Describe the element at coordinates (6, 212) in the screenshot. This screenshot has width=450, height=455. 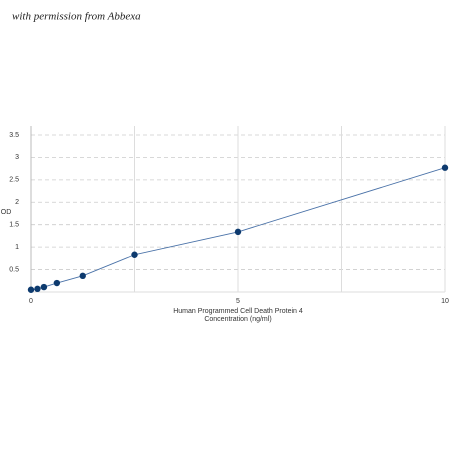
I see `y-axis-label: OD` at that location.